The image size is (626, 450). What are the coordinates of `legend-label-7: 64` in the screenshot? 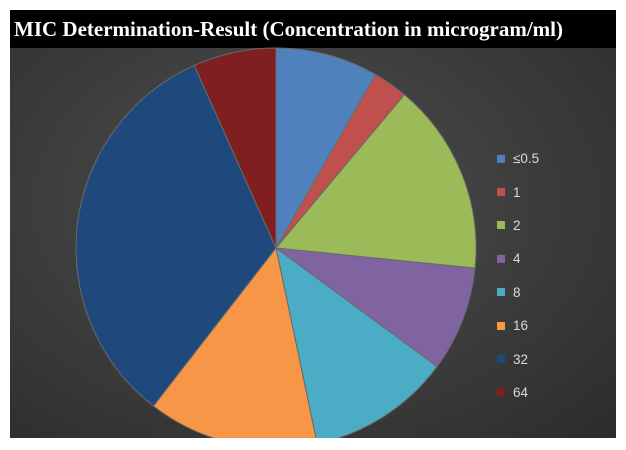 It's located at (521, 392).